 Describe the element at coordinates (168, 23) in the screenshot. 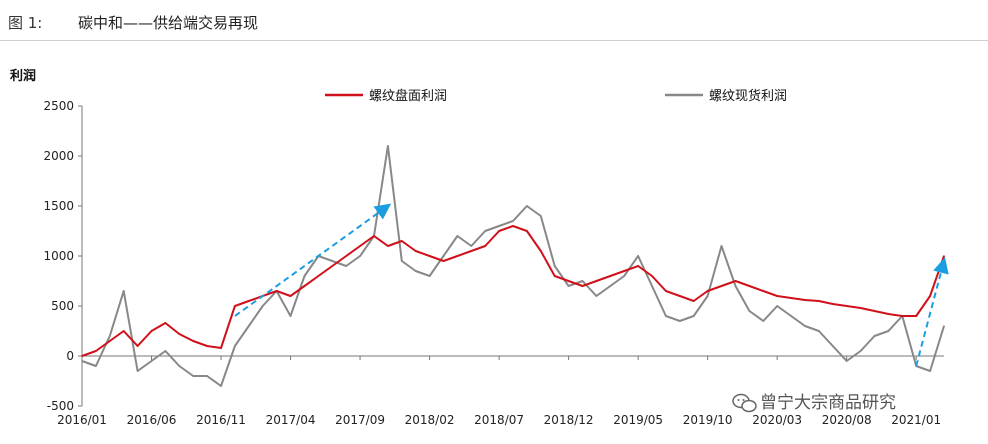

I see `figure-title: 碳中和——供给端交易再现` at that location.